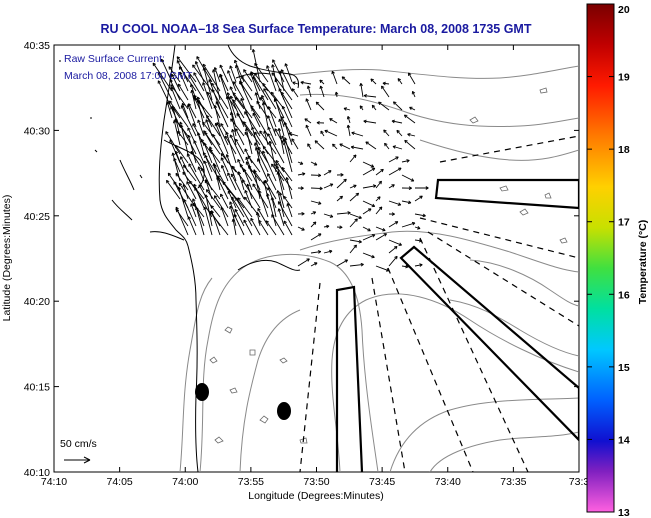 Image resolution: width=651 pixels, height=518 pixels. What do you see at coordinates (624, 150) in the screenshot?
I see `colorbar-tick-label: 18` at bounding box center [624, 150].